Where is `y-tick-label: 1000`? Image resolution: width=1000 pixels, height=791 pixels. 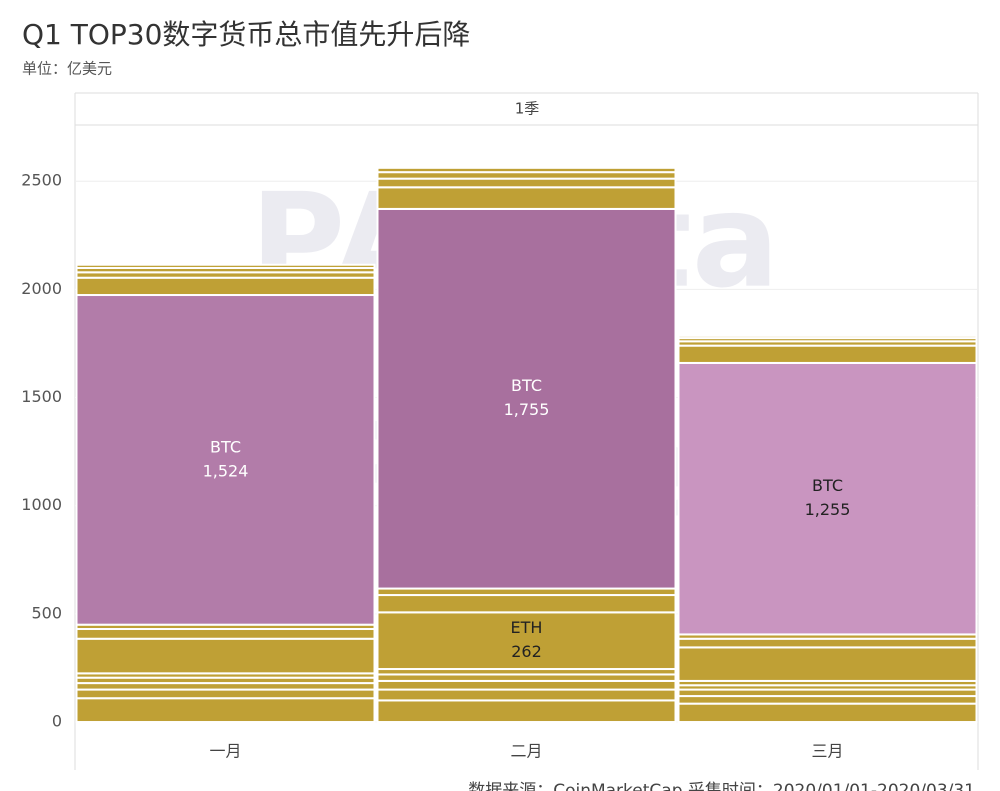 y-tick-label: 1000 is located at coordinates (41, 504).